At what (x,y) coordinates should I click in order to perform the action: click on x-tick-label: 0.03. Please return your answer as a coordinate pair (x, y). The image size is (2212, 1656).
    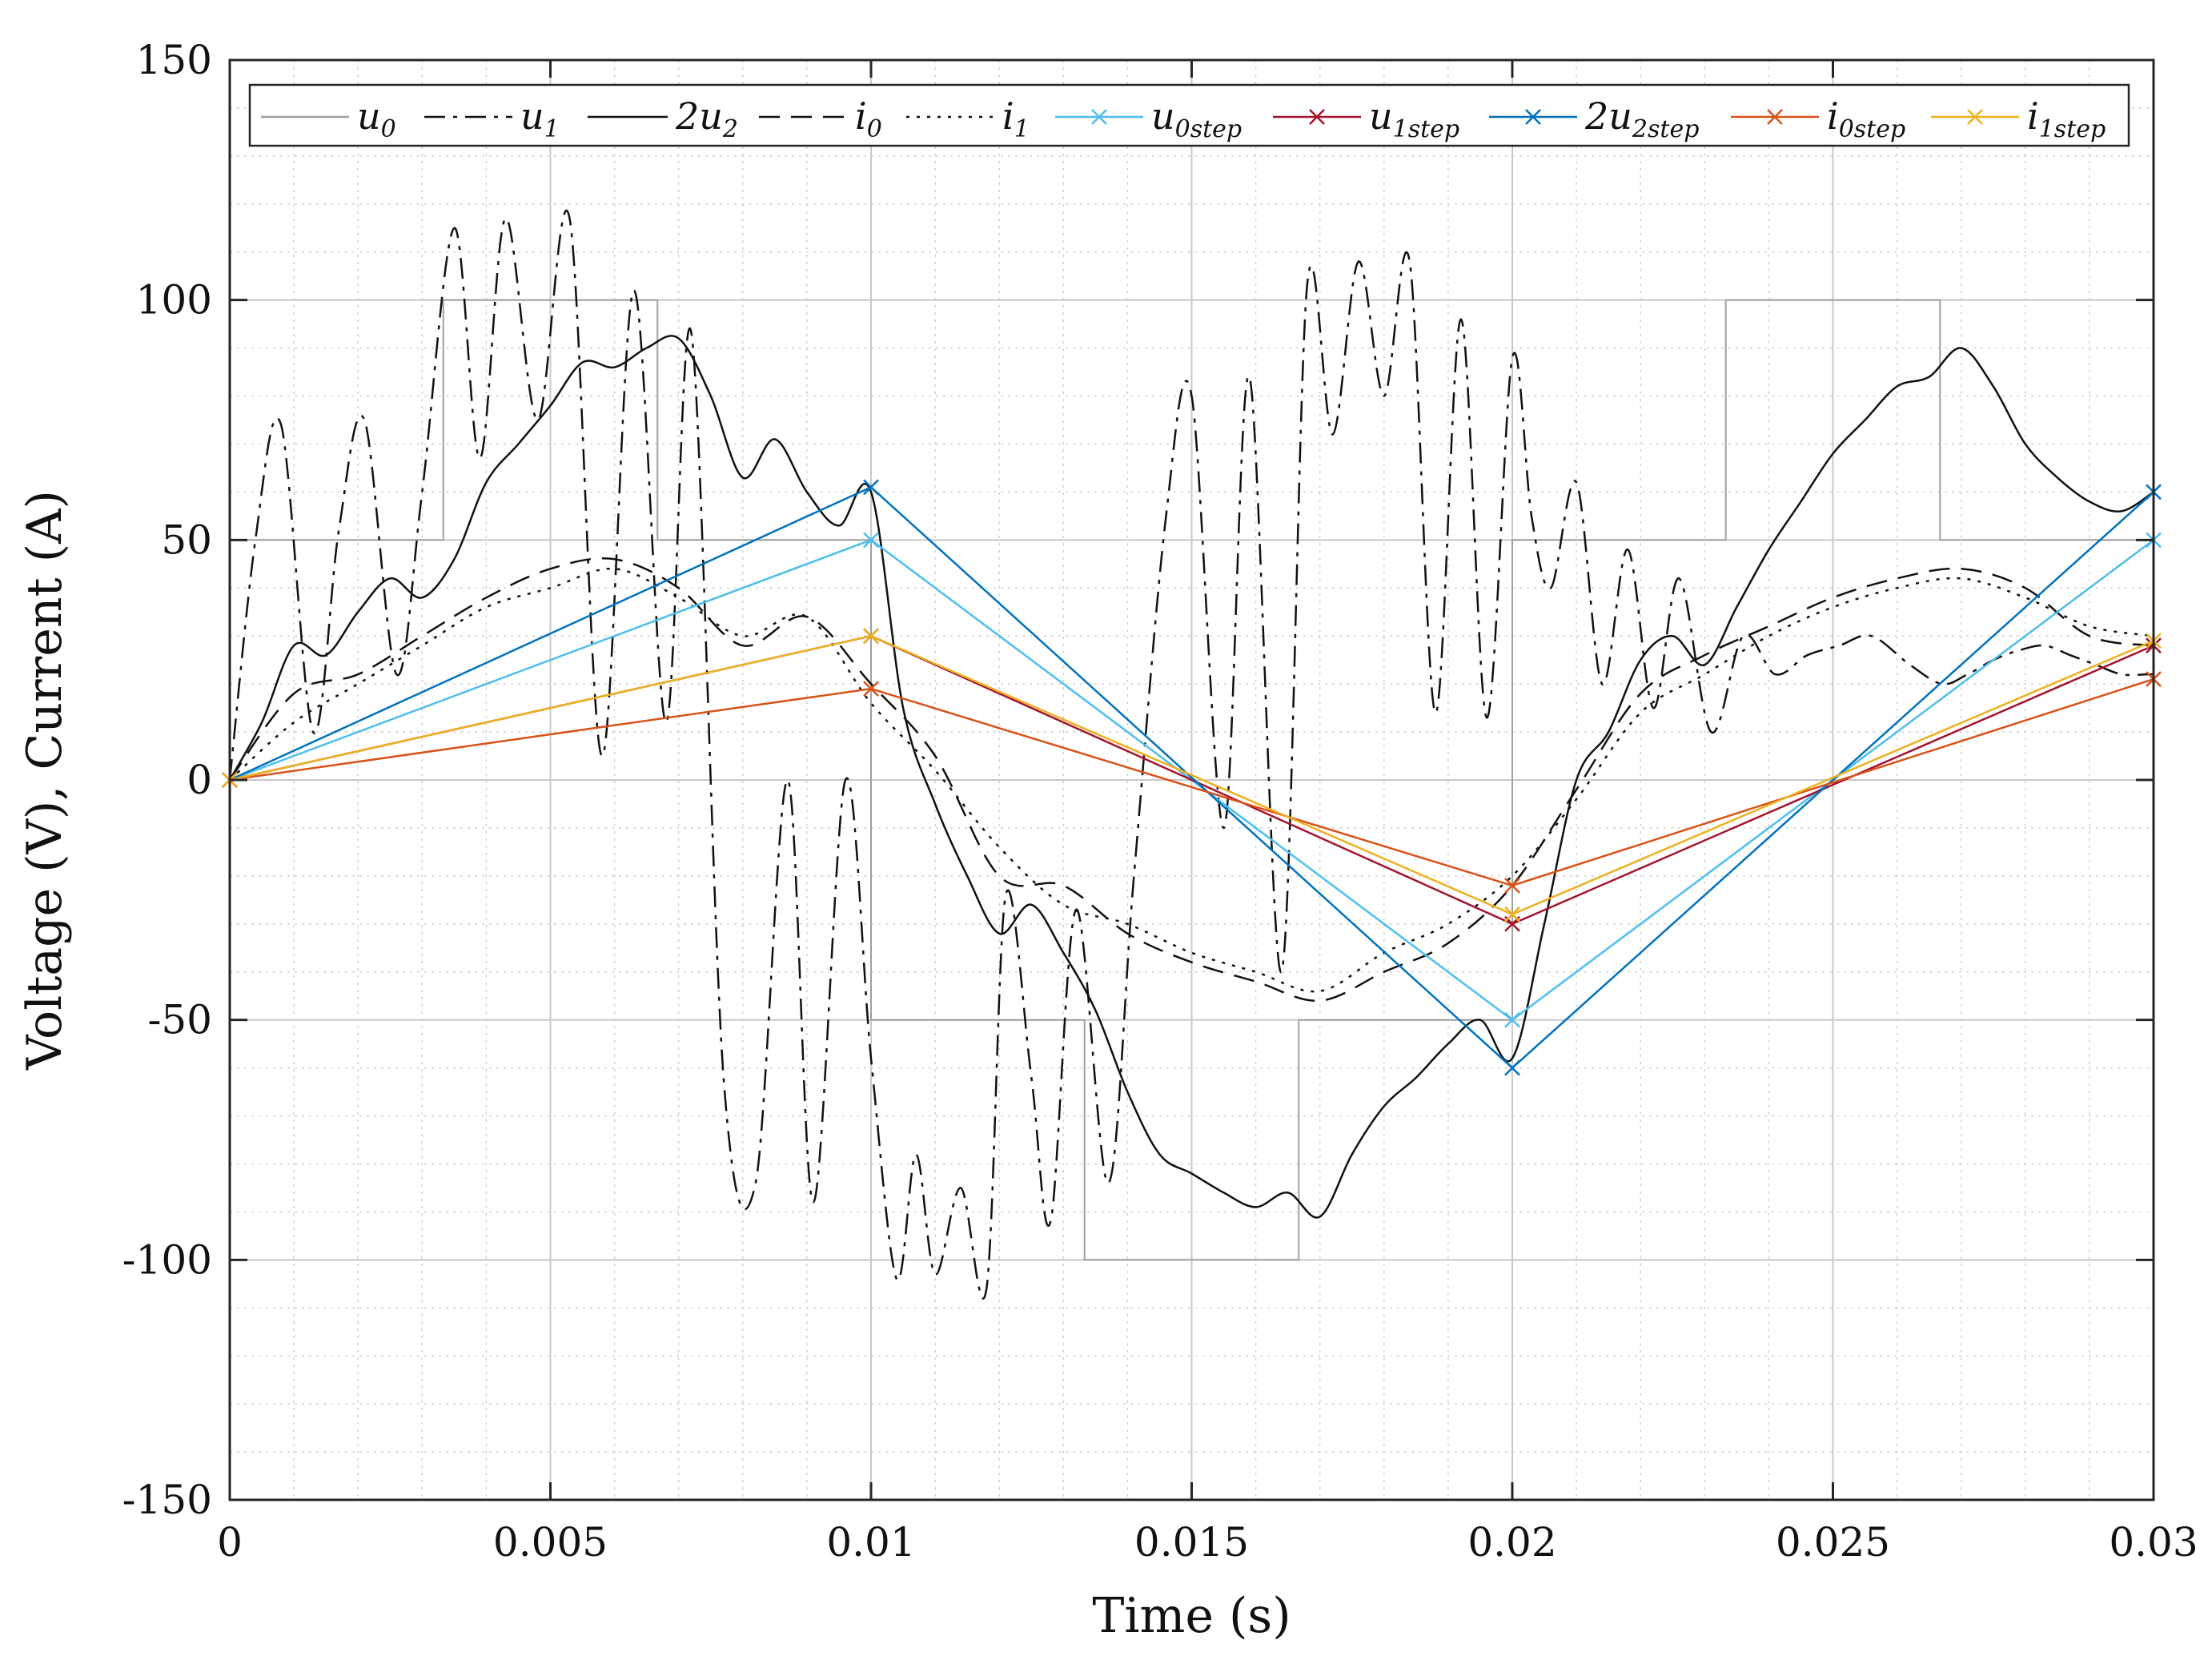
    Looking at the image, I should click on (2154, 1542).